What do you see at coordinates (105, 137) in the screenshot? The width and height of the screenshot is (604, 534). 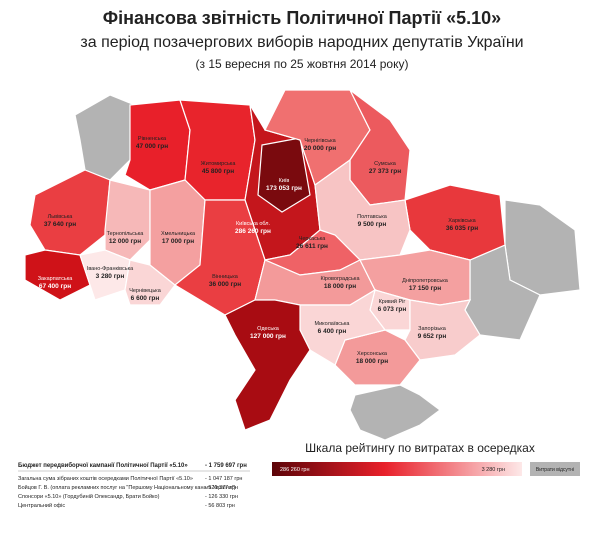 I see `region-volyn` at bounding box center [105, 137].